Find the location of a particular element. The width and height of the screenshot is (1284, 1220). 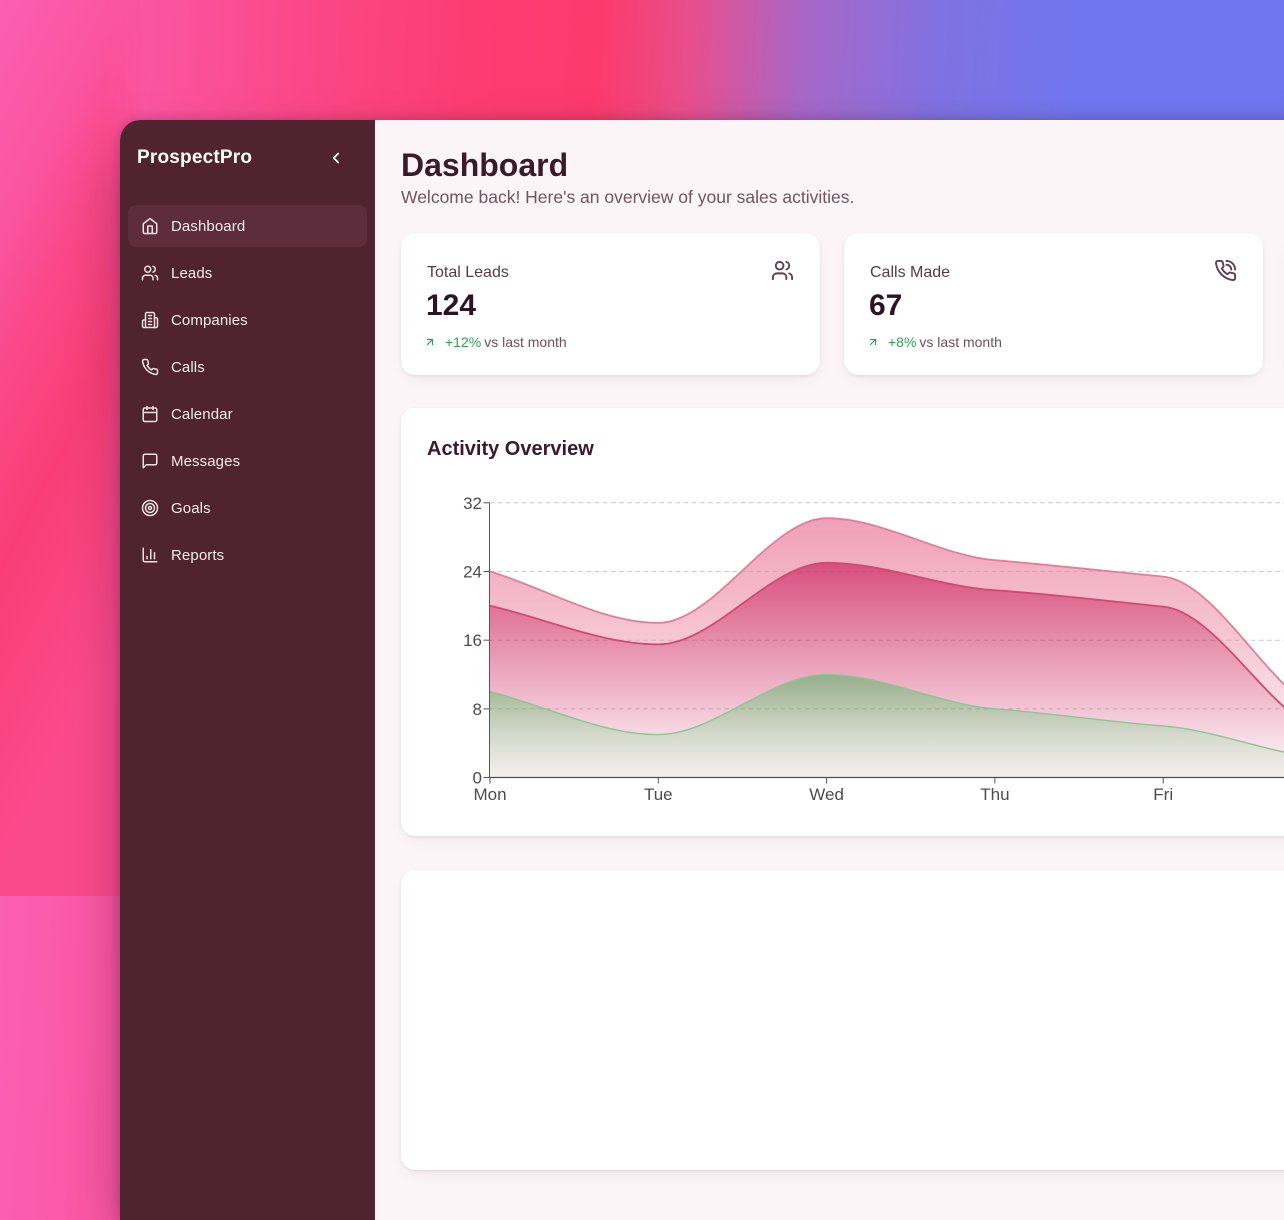

svg-text: Tue is located at coordinates (658, 794).